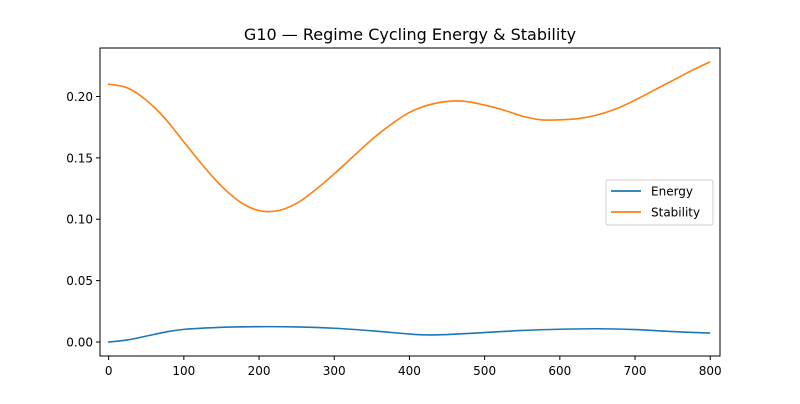  What do you see at coordinates (559, 371) in the screenshot?
I see `x-tick-label: 600` at bounding box center [559, 371].